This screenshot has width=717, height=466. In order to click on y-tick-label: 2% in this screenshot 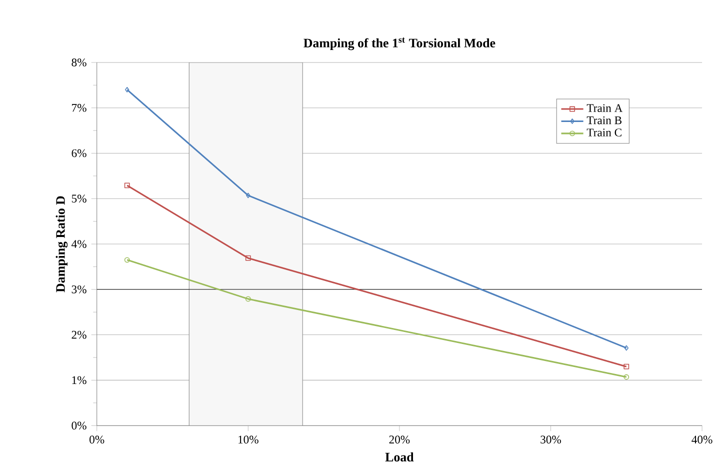, I will do `click(79, 334)`.